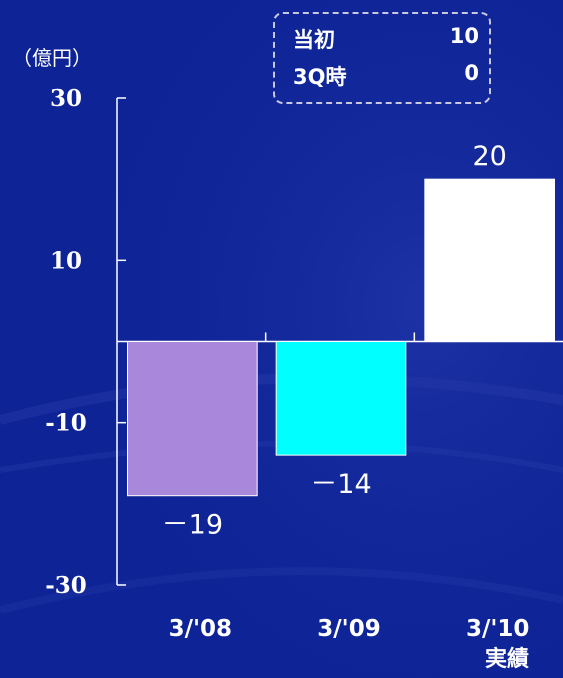 The width and height of the screenshot is (563, 678). What do you see at coordinates (497, 629) in the screenshot?
I see `x-category-label: 3/'10` at bounding box center [497, 629].